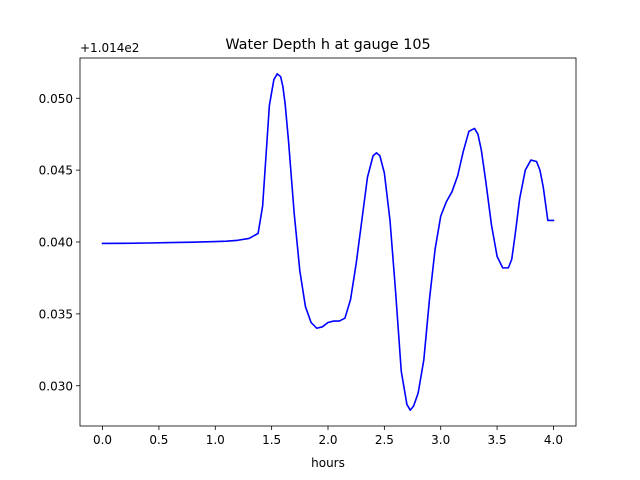  I want to click on x-tick-label: 1.5, so click(271, 440).